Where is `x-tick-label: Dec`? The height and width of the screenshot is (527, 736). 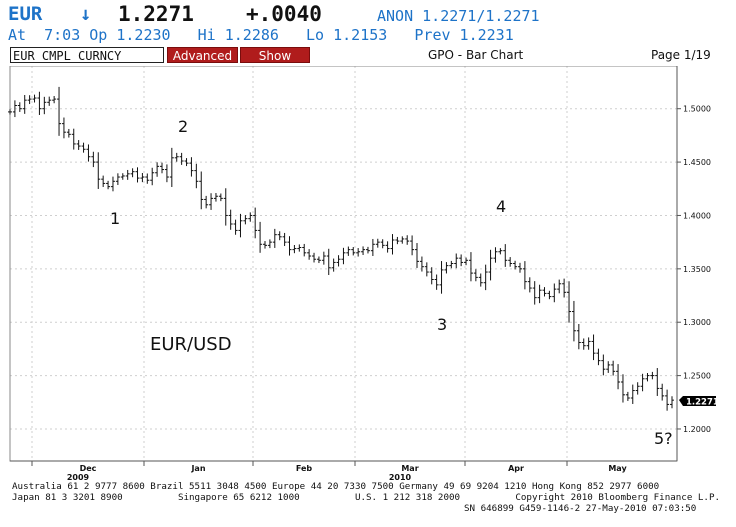
x-tick-label: Dec is located at coordinates (88, 468).